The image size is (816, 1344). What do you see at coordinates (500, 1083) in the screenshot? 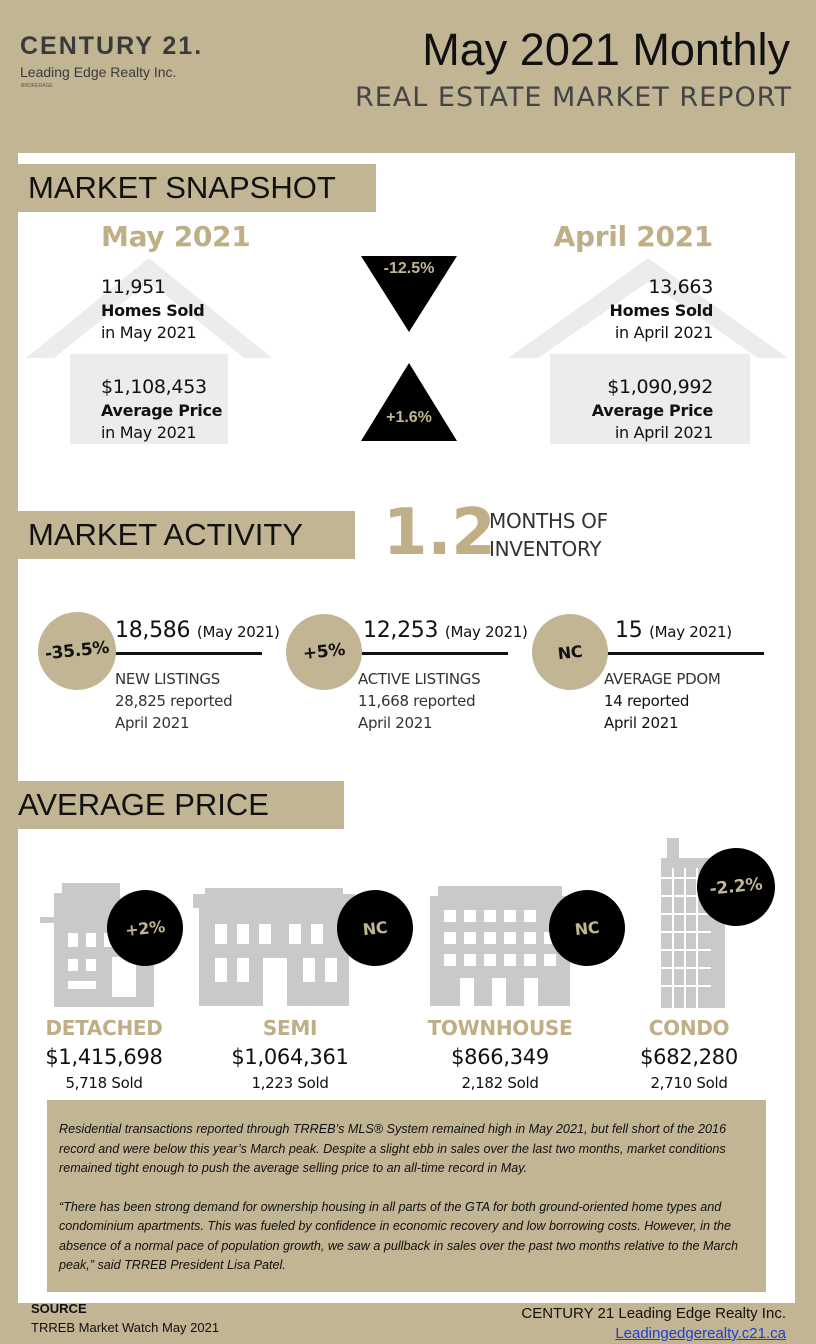
I see `townhouse-sold: 2,182 Sold` at bounding box center [500, 1083].